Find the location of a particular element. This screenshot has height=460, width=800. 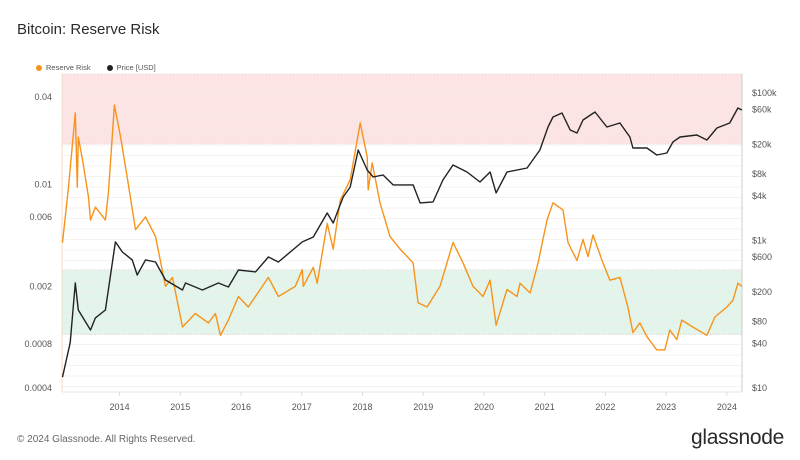

legend-item-reserve-risk: Reserve Risk is located at coordinates (63, 67).